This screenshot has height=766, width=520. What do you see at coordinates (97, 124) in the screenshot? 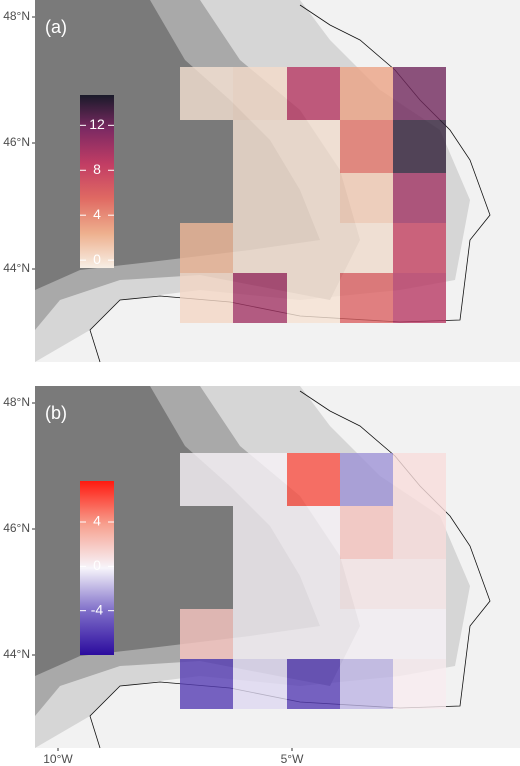
I see `colorbar-tick-label: 12` at bounding box center [97, 124].